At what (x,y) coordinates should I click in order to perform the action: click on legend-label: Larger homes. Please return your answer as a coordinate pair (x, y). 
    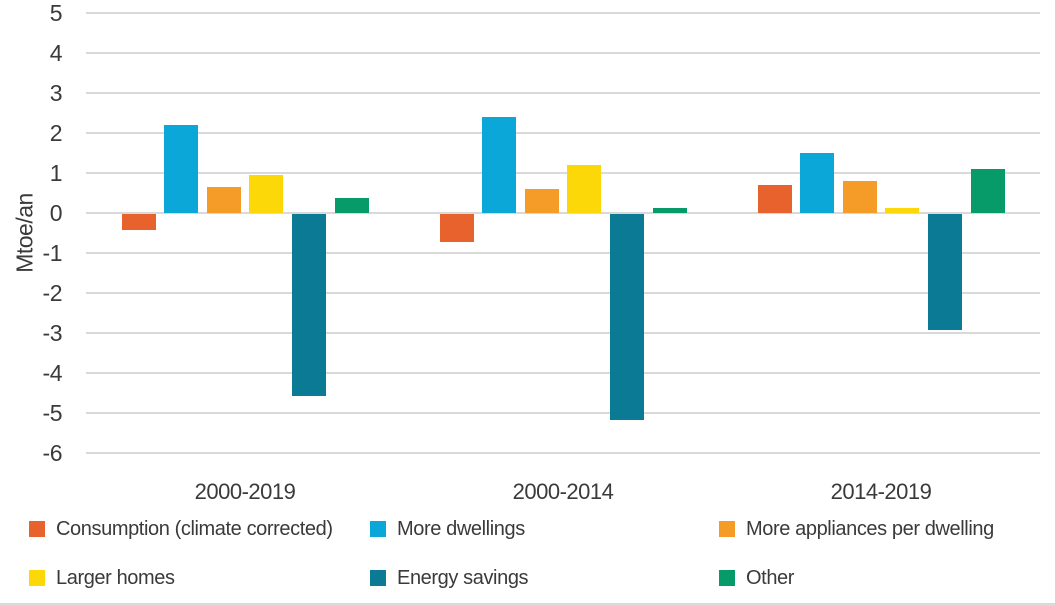
    Looking at the image, I should click on (115, 577).